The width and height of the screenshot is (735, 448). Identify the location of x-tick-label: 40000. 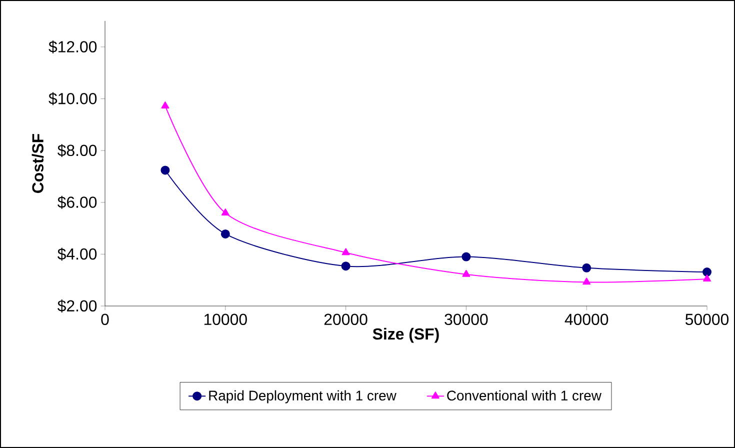
(586, 320).